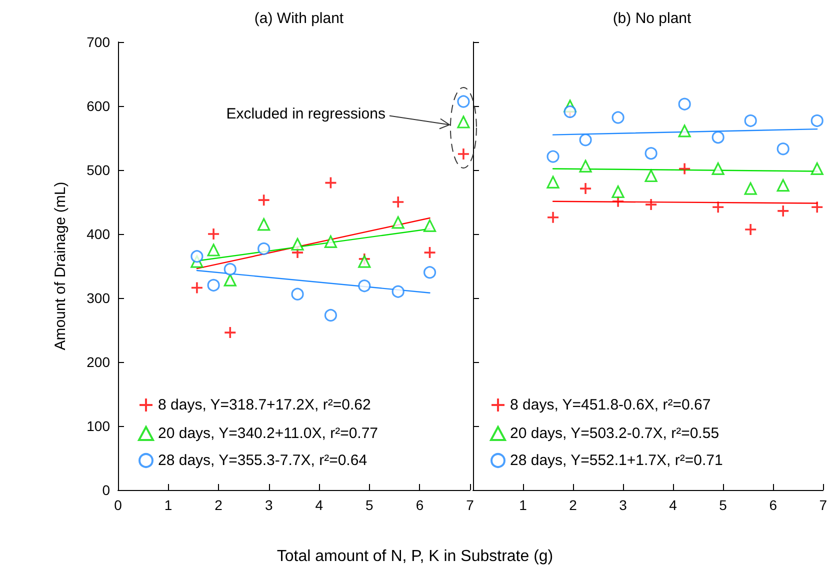 Image resolution: width=830 pixels, height=573 pixels. Describe the element at coordinates (610, 405) in the screenshot. I see `legend-label: 8 days, Y=451.8-0.6X, r²=0.67` at that location.